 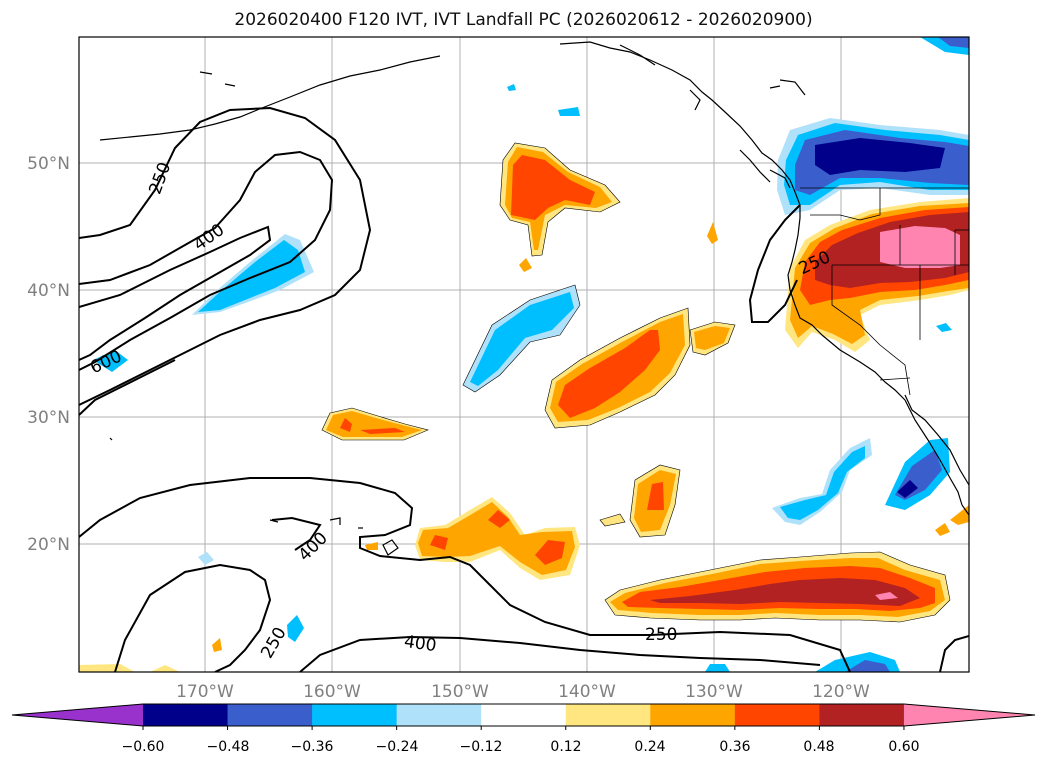 What do you see at coordinates (460, 692) in the screenshot?
I see `lon-label: 150°W` at bounding box center [460, 692].